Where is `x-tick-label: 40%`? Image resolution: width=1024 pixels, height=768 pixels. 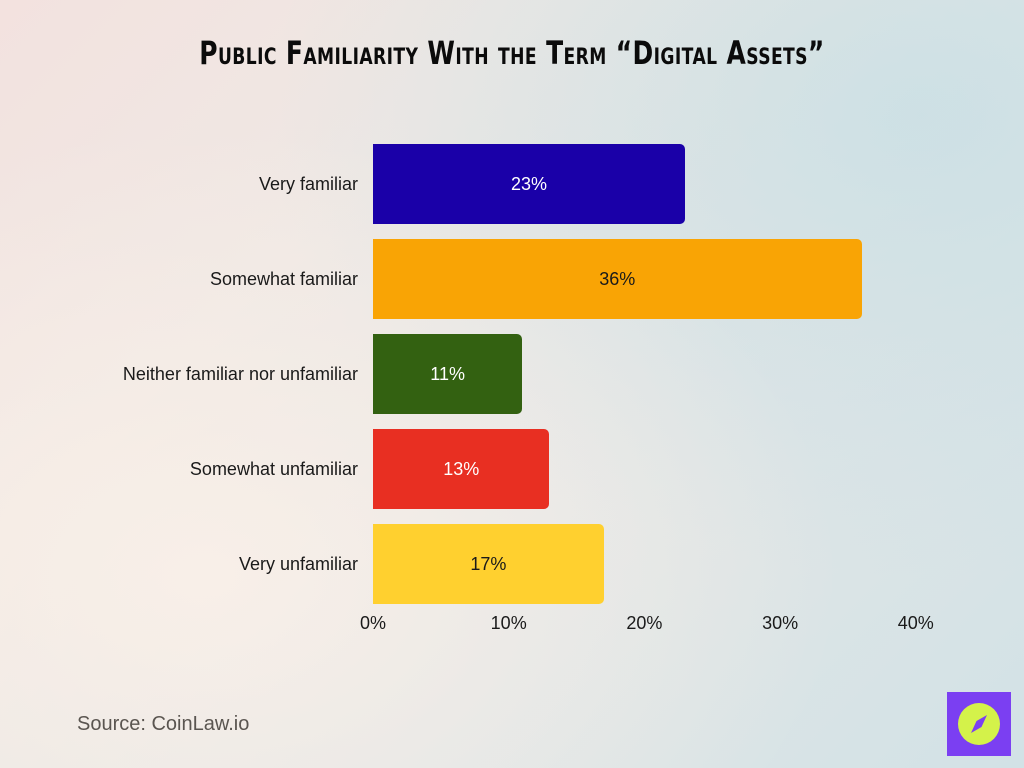
x-tick-label: 40% is located at coordinates (915, 623).